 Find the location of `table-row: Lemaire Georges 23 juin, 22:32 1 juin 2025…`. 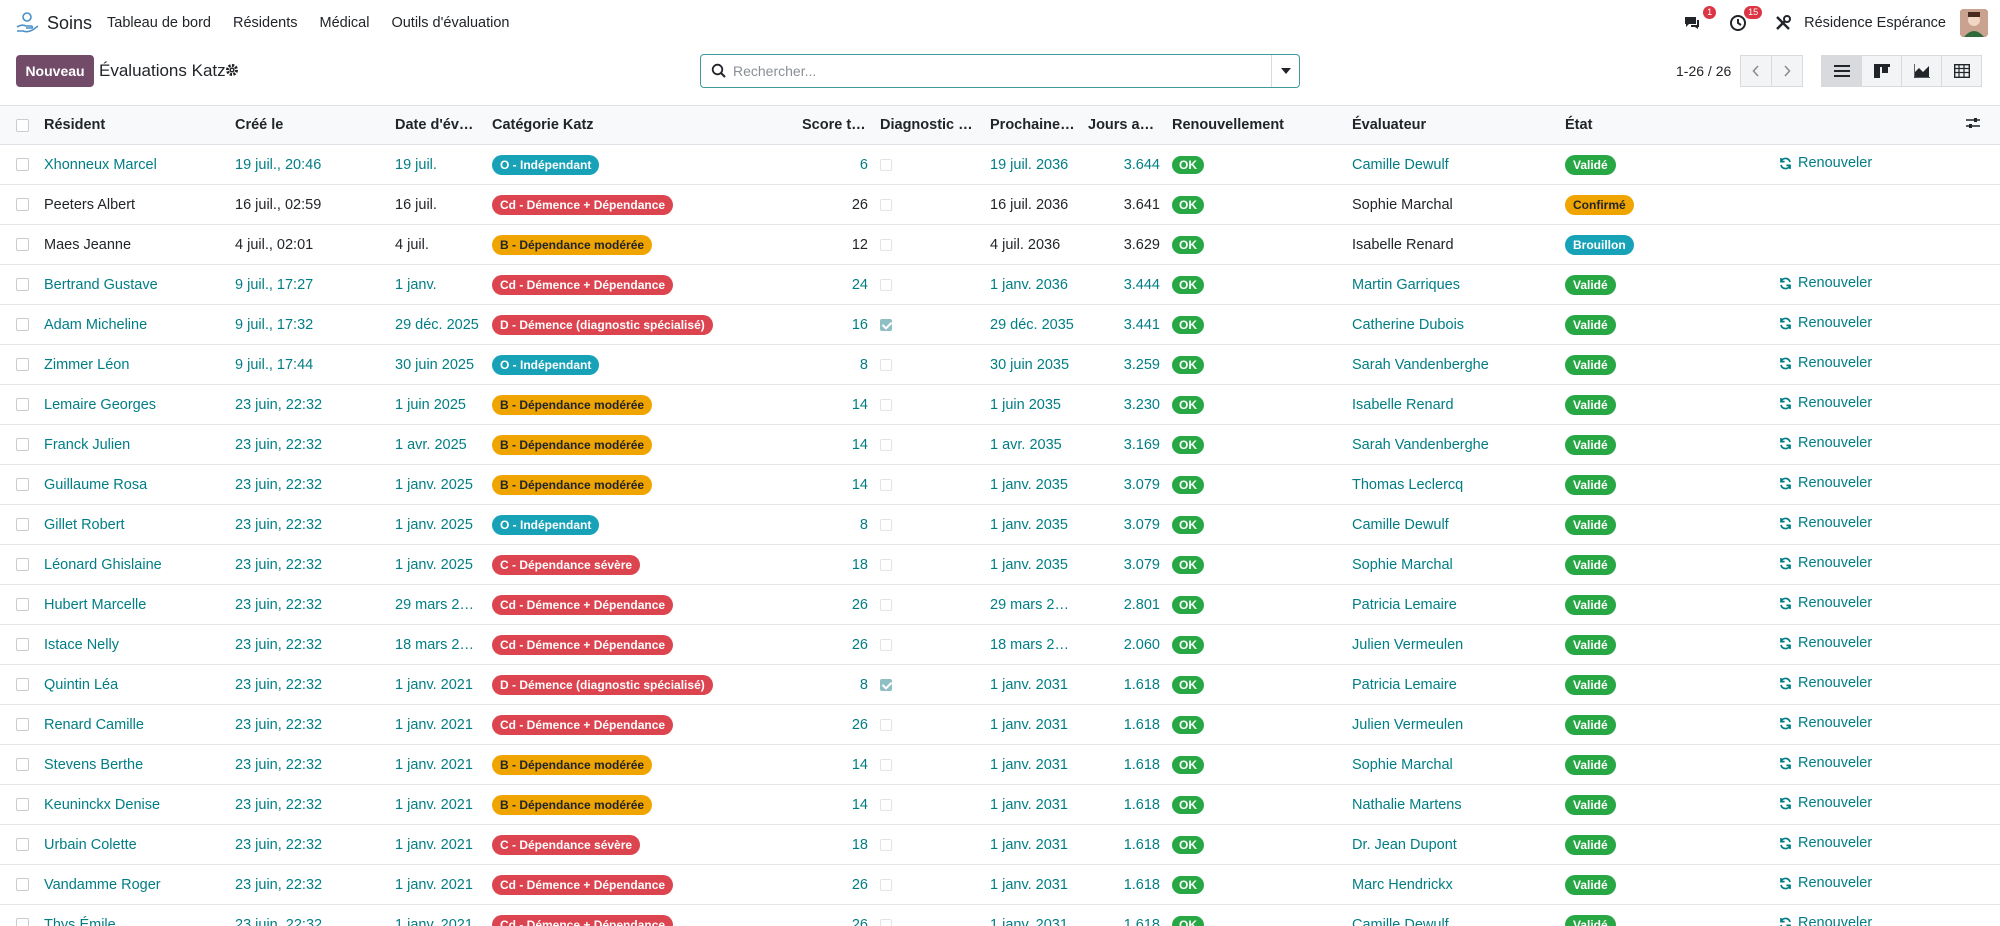

table-row: Lemaire Georges 23 juin, 22:32 1 juin 2025… is located at coordinates (1000, 405).